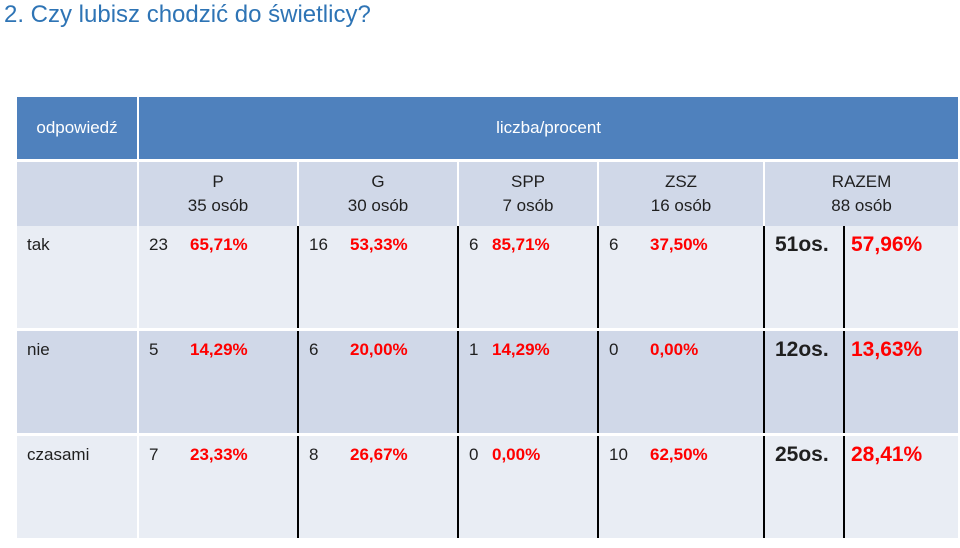 The width and height of the screenshot is (960, 548). I want to click on percent-cell: 37,50%, so click(707, 277).